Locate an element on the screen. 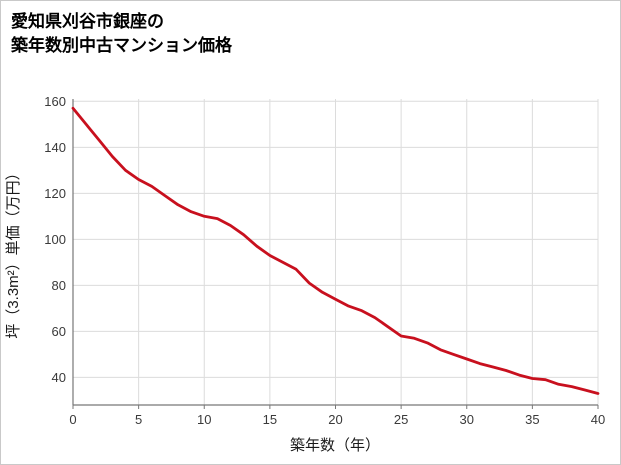  x-tick-label: 15 is located at coordinates (270, 419).